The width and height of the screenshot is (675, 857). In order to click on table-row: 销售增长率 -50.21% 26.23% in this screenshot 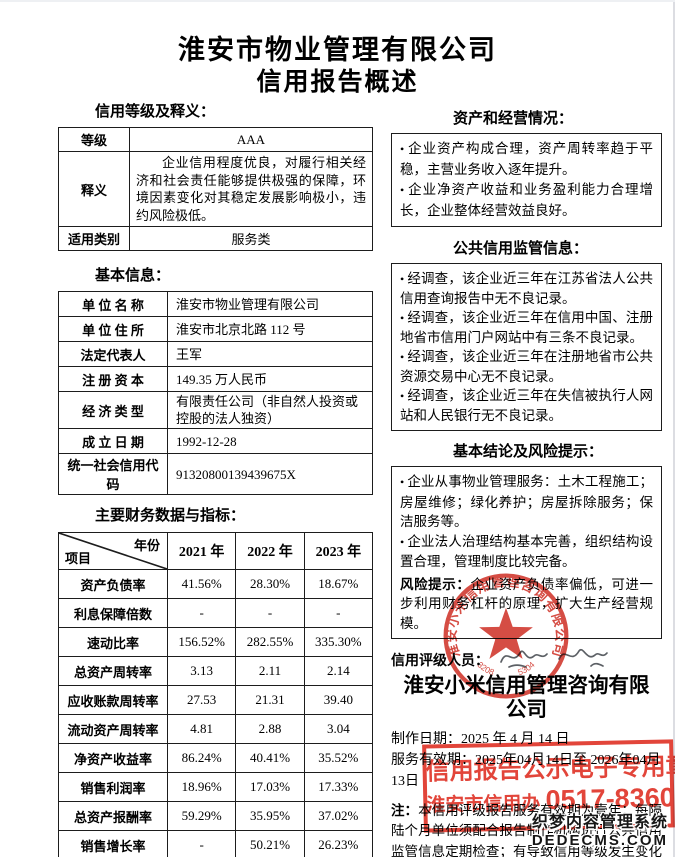, I will do `click(216, 843)`.